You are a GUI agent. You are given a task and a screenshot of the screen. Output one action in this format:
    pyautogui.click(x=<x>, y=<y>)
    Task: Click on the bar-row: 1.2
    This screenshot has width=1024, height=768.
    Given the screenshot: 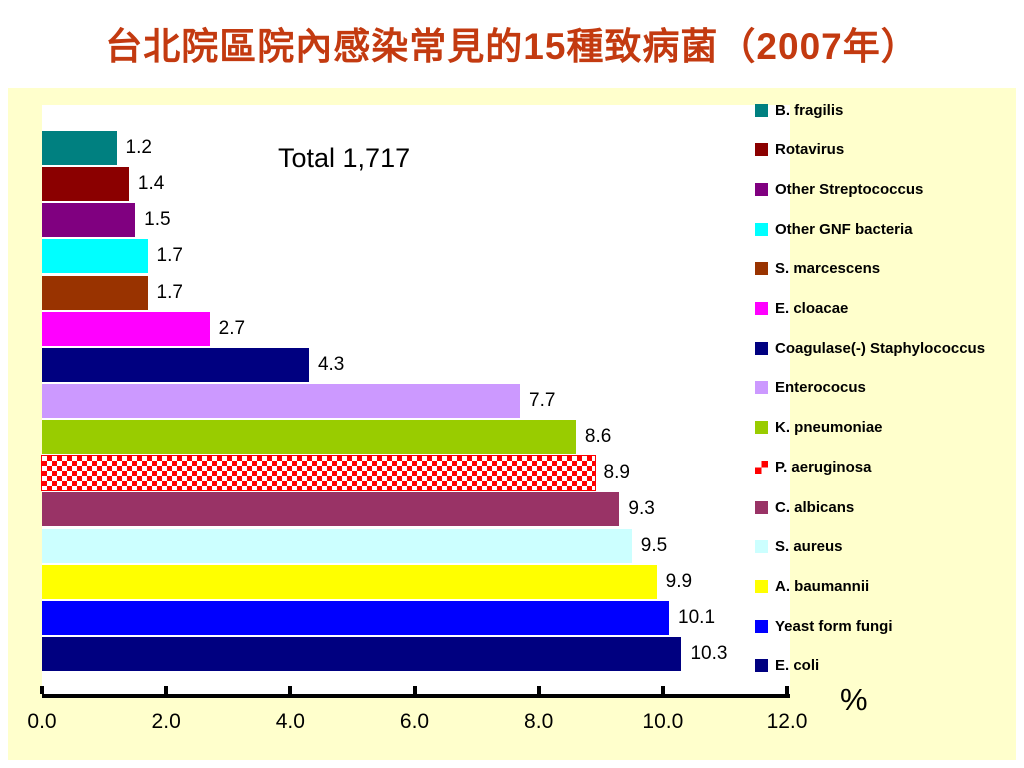 What is the action you would take?
    pyautogui.click(x=416, y=148)
    